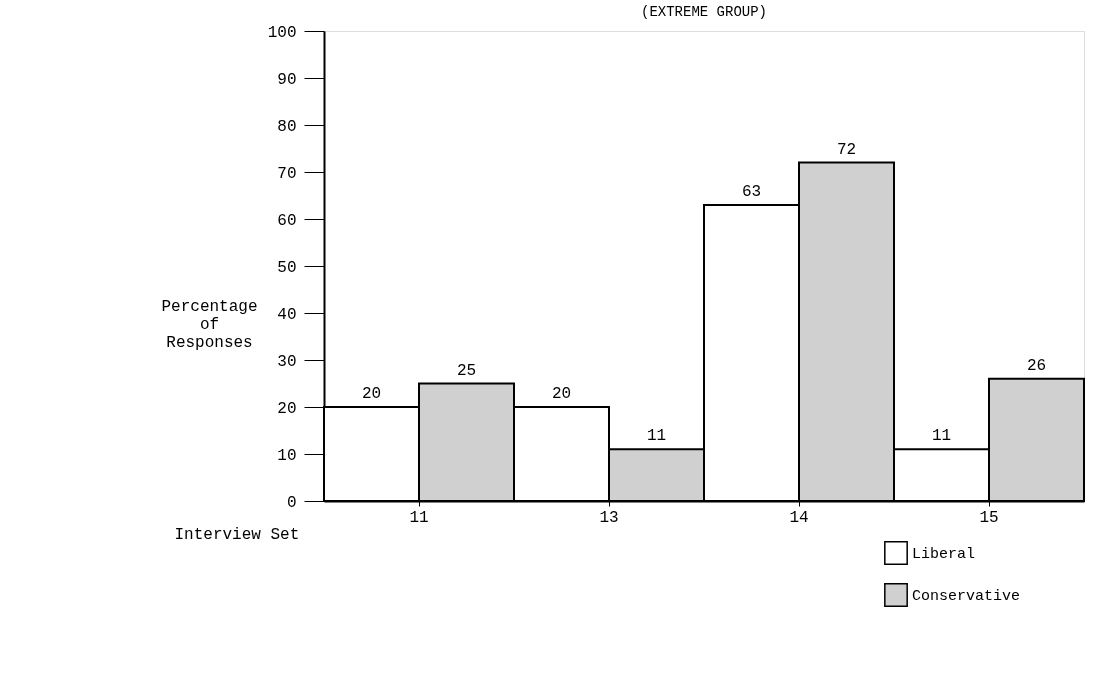 The height and width of the screenshot is (686, 1116). Describe the element at coordinates (966, 596) in the screenshot. I see `legend-label: Conservative` at that location.